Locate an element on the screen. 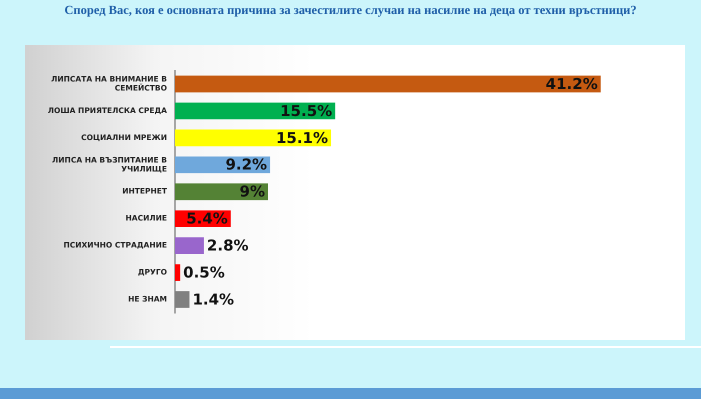 This screenshot has height=399, width=701. data-label: 15.5% is located at coordinates (306, 111).